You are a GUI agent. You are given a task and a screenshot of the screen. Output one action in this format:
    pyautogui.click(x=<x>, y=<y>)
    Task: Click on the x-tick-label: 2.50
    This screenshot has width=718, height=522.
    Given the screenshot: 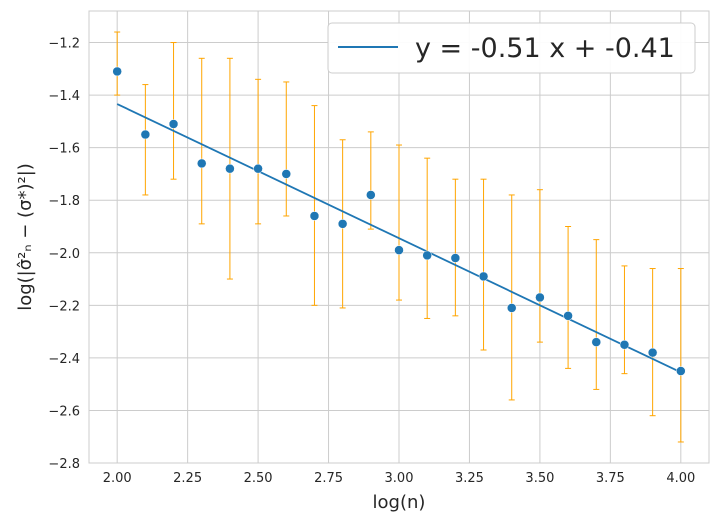 What is the action you would take?
    pyautogui.click(x=258, y=478)
    